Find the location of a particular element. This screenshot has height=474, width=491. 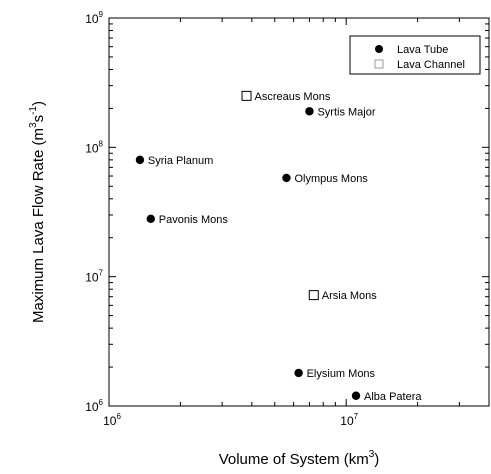

x-tick-label: 10⁷ is located at coordinates (349, 420).